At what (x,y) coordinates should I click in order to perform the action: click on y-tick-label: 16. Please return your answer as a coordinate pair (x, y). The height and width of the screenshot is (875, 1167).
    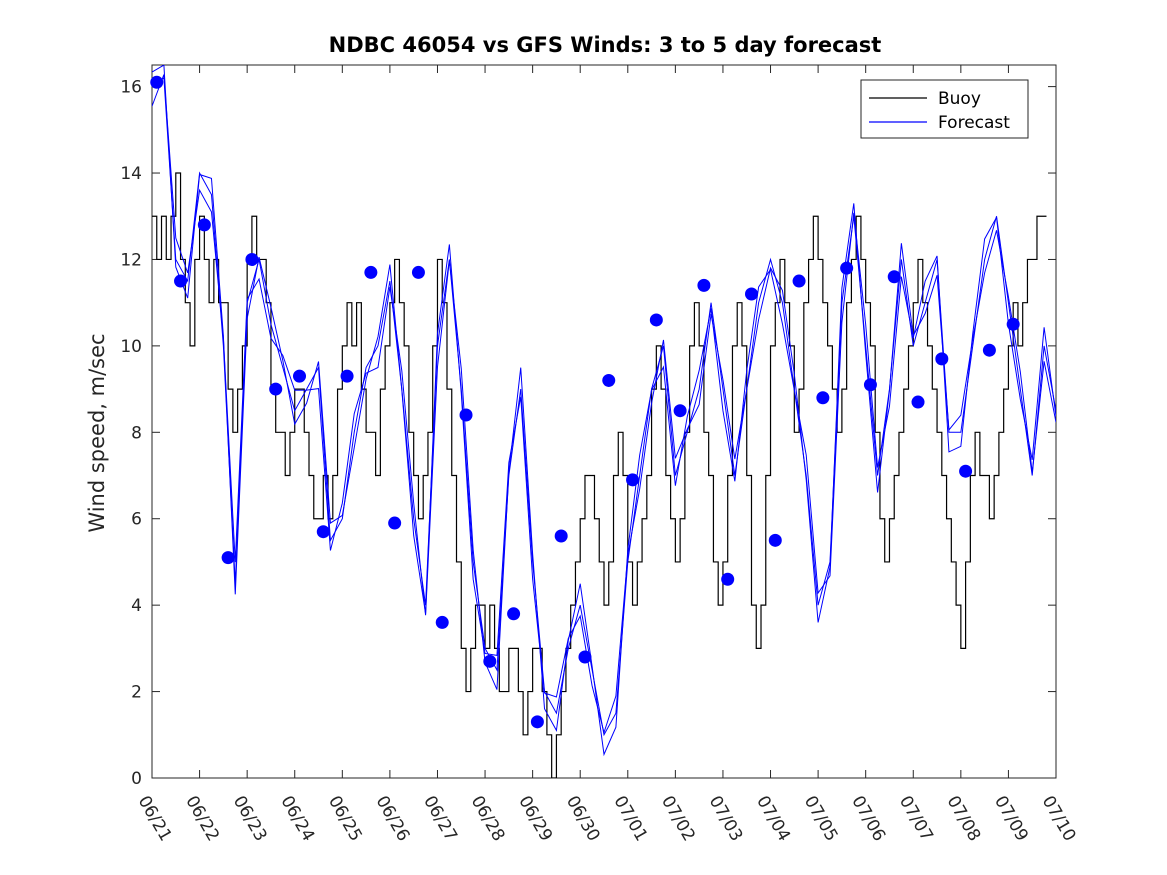
    Looking at the image, I should click on (131, 88).